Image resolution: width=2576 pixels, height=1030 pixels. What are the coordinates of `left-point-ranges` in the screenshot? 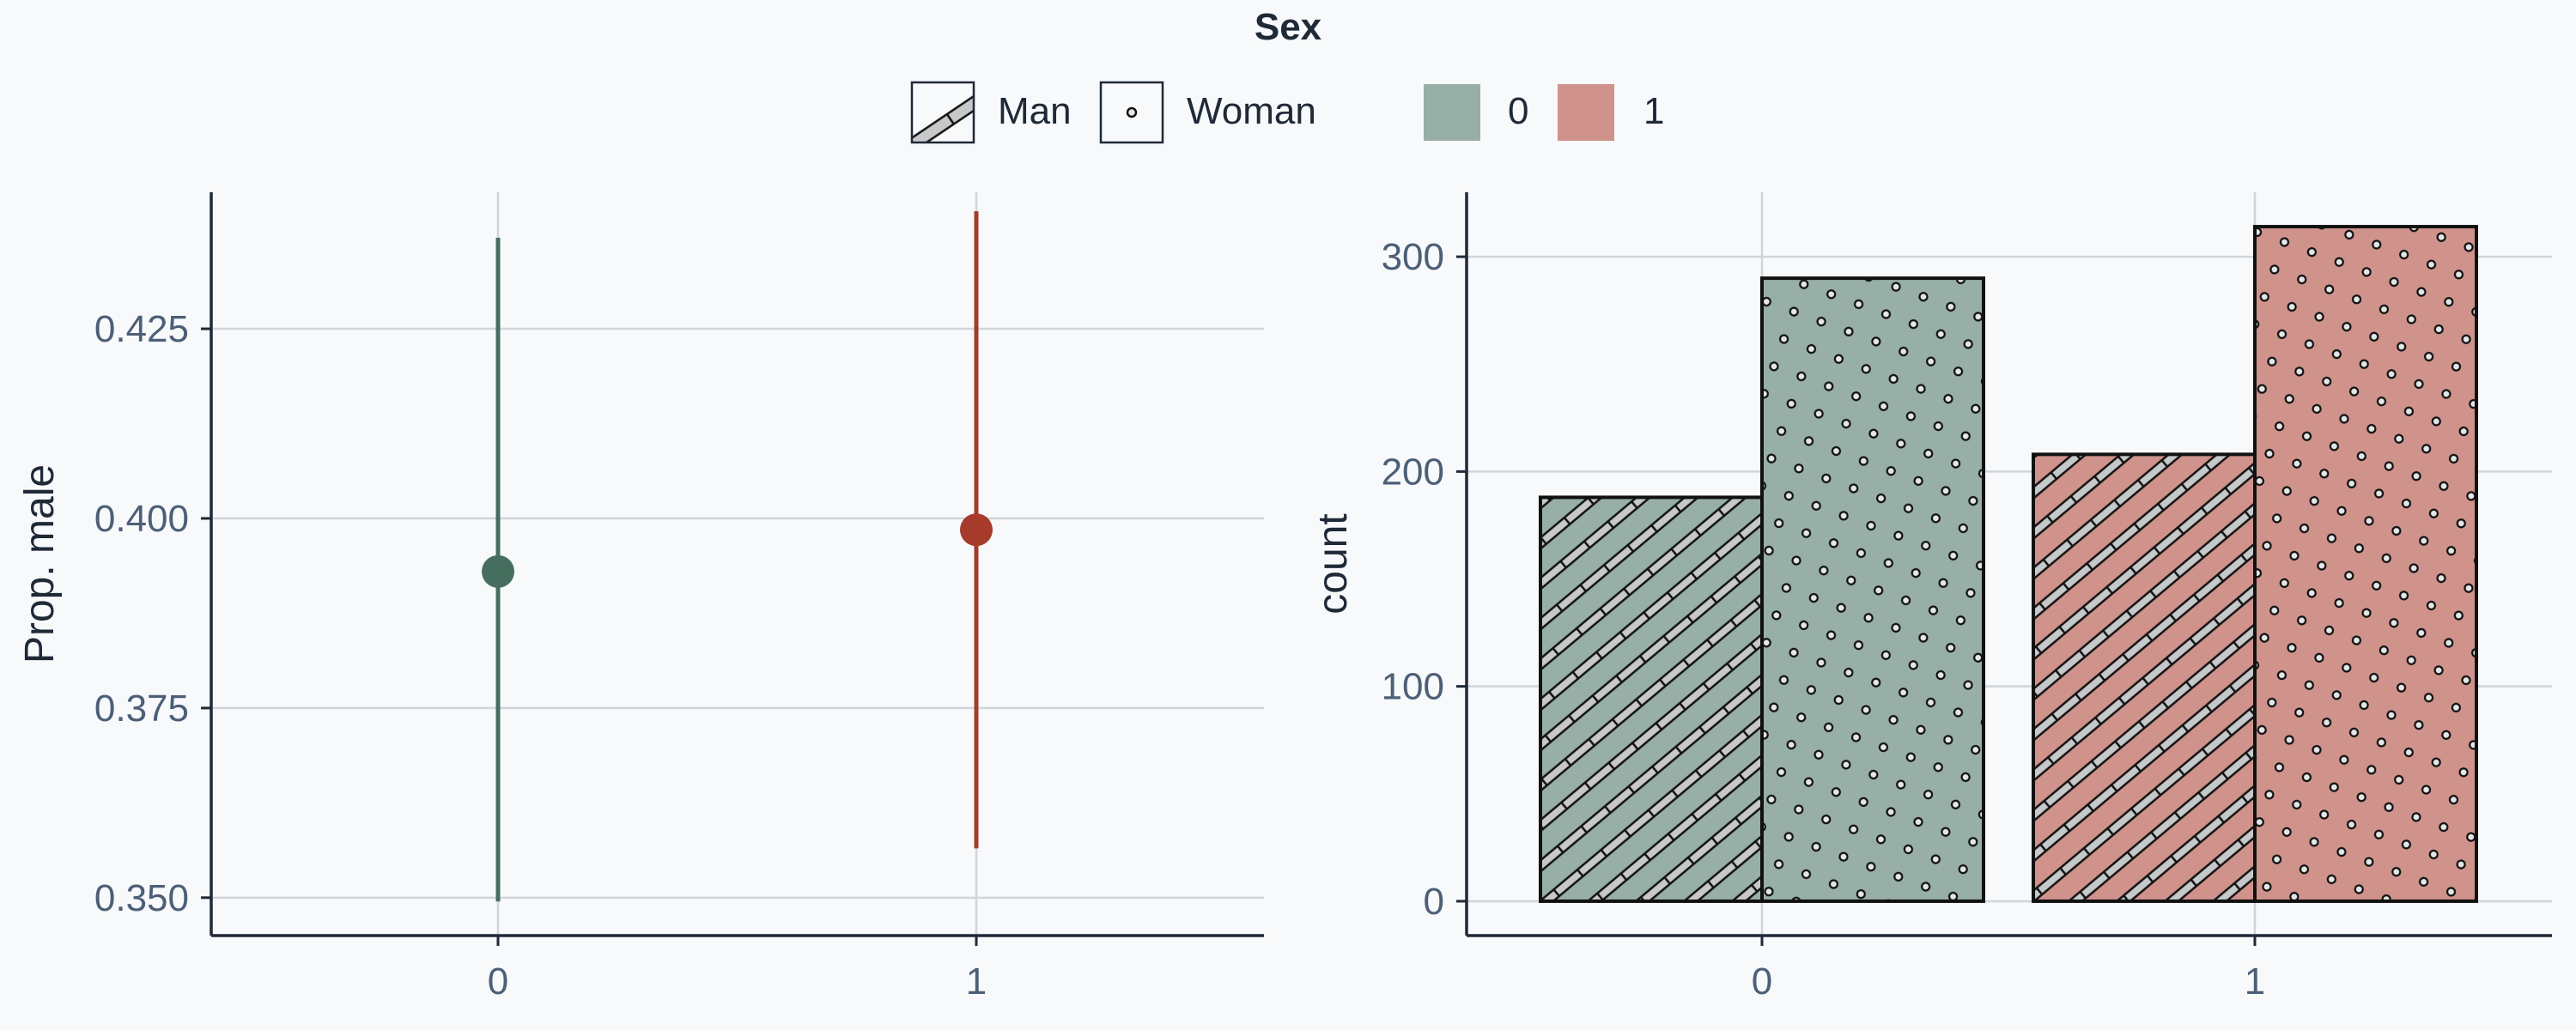 It's located at (737, 556).